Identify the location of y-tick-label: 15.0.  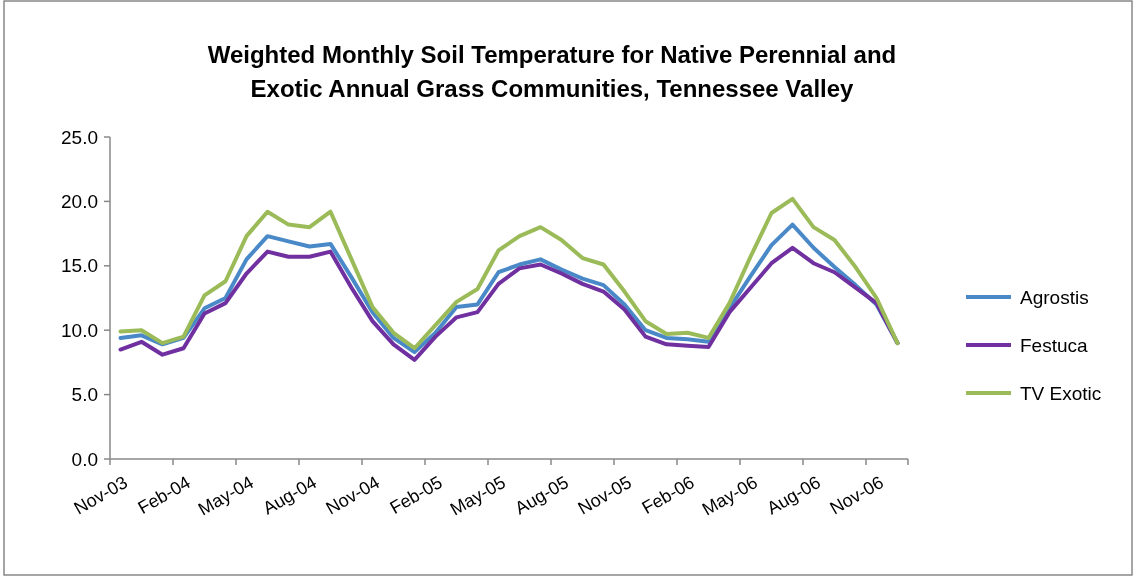
(79, 266).